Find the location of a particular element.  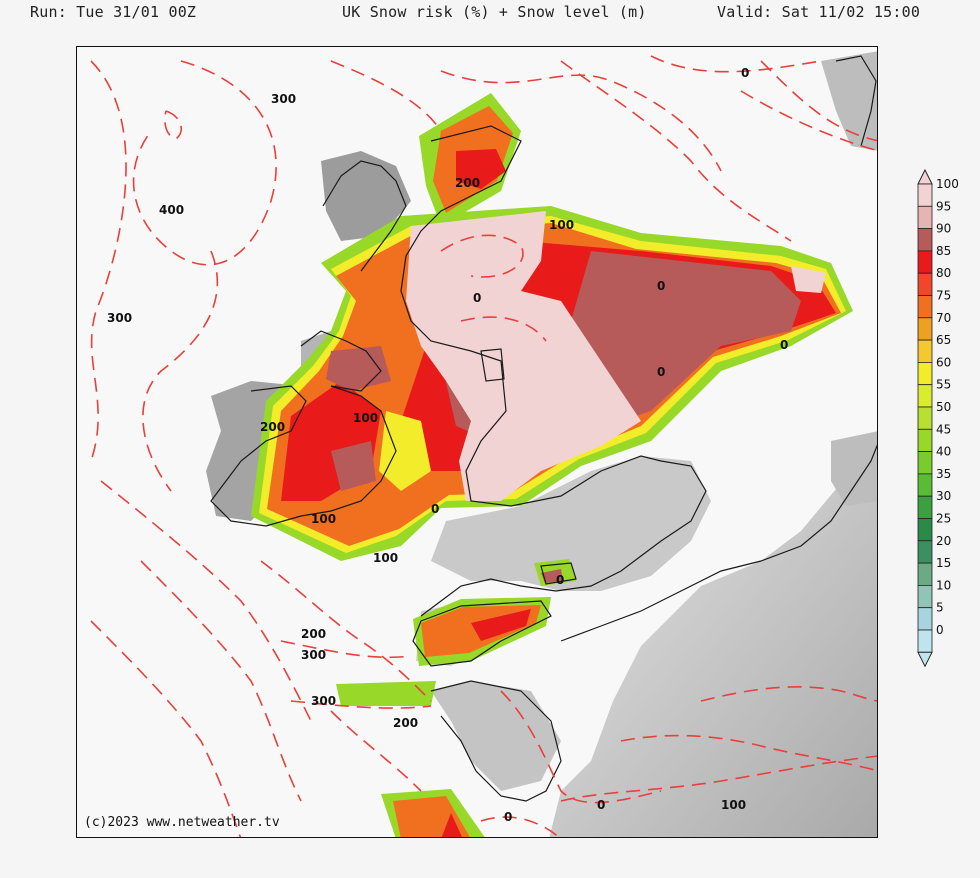

legend-label: 30 is located at coordinates (943, 496).